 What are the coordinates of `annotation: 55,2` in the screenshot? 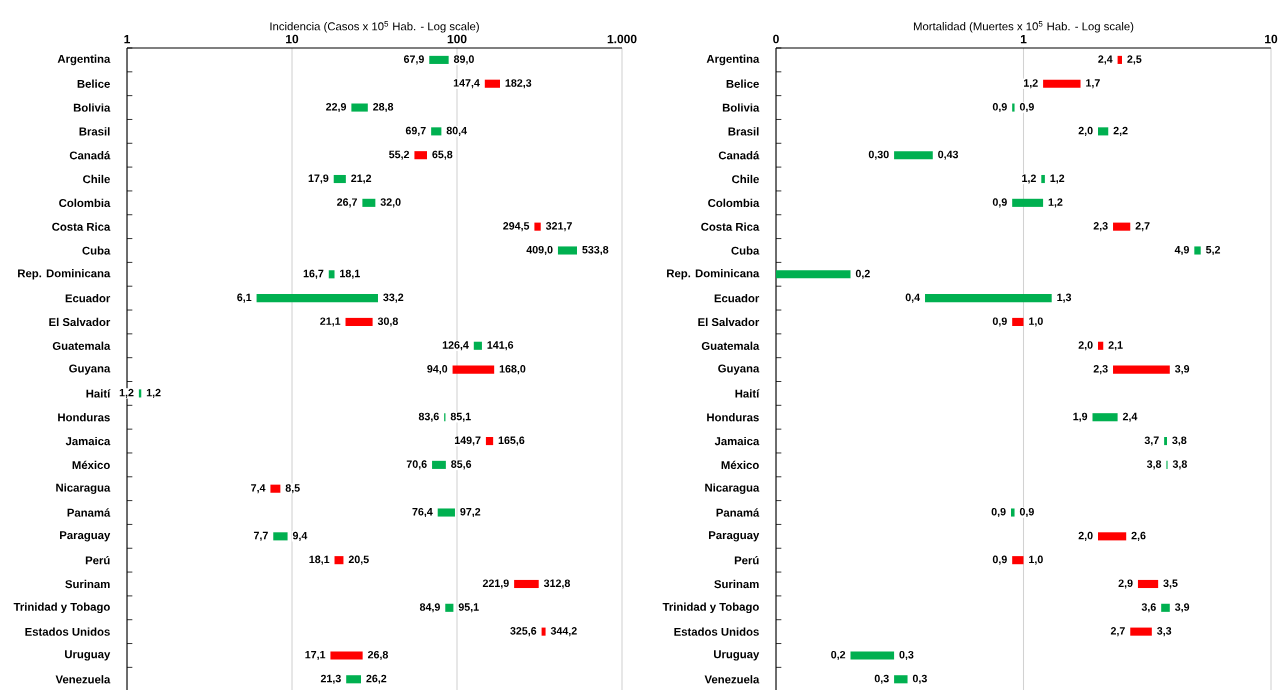 It's located at (399, 155).